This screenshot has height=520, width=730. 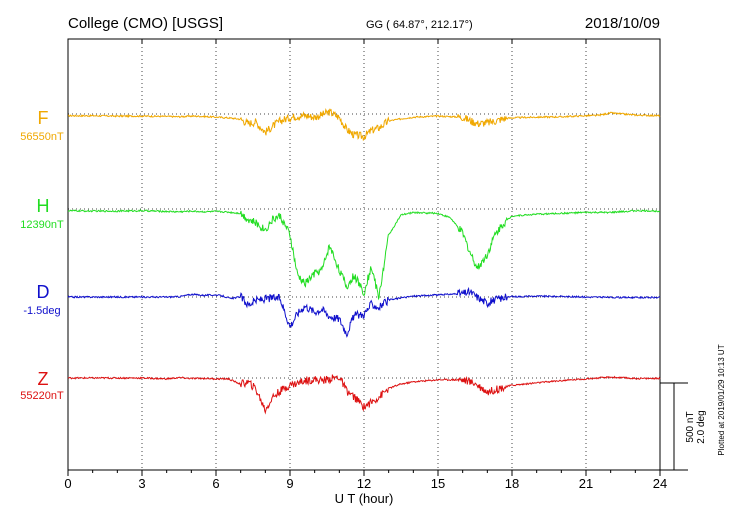 What do you see at coordinates (701, 426) in the screenshot?
I see `scale-bar-deg-label: 2.0 deg` at bounding box center [701, 426].